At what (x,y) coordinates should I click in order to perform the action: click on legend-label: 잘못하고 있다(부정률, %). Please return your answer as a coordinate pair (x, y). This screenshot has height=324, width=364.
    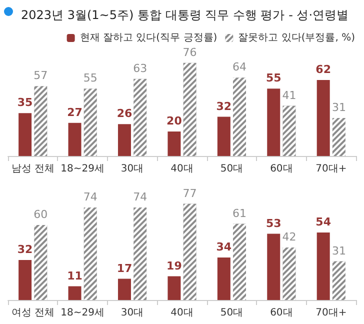
    Looking at the image, I should click on (297, 38).